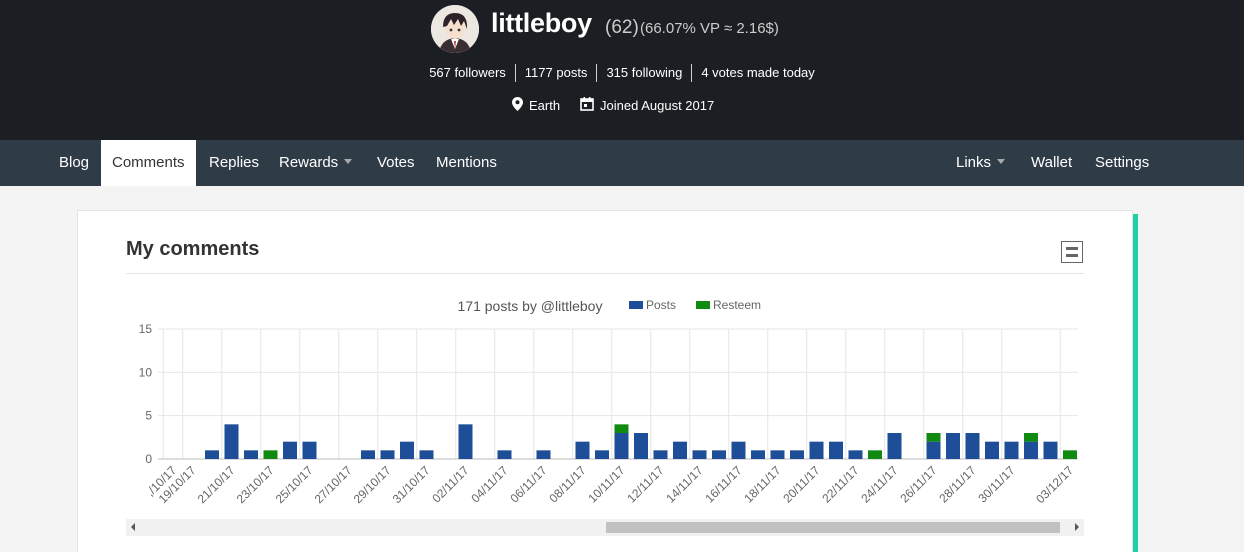  Describe the element at coordinates (309, 162) in the screenshot. I see `tab-rewards-label: Rewards` at that location.